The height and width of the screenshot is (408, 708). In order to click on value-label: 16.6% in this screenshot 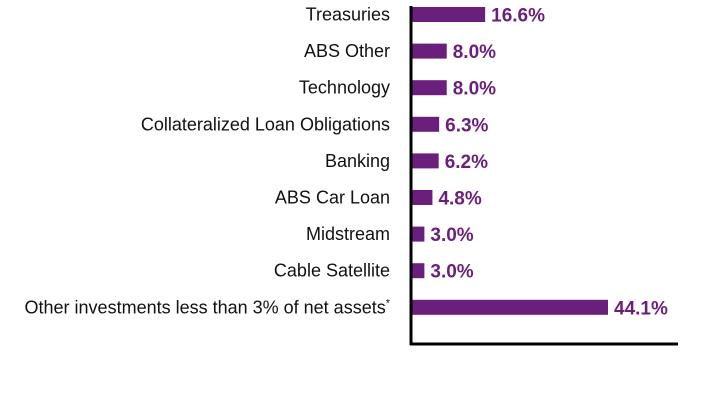, I will do `click(518, 16)`.